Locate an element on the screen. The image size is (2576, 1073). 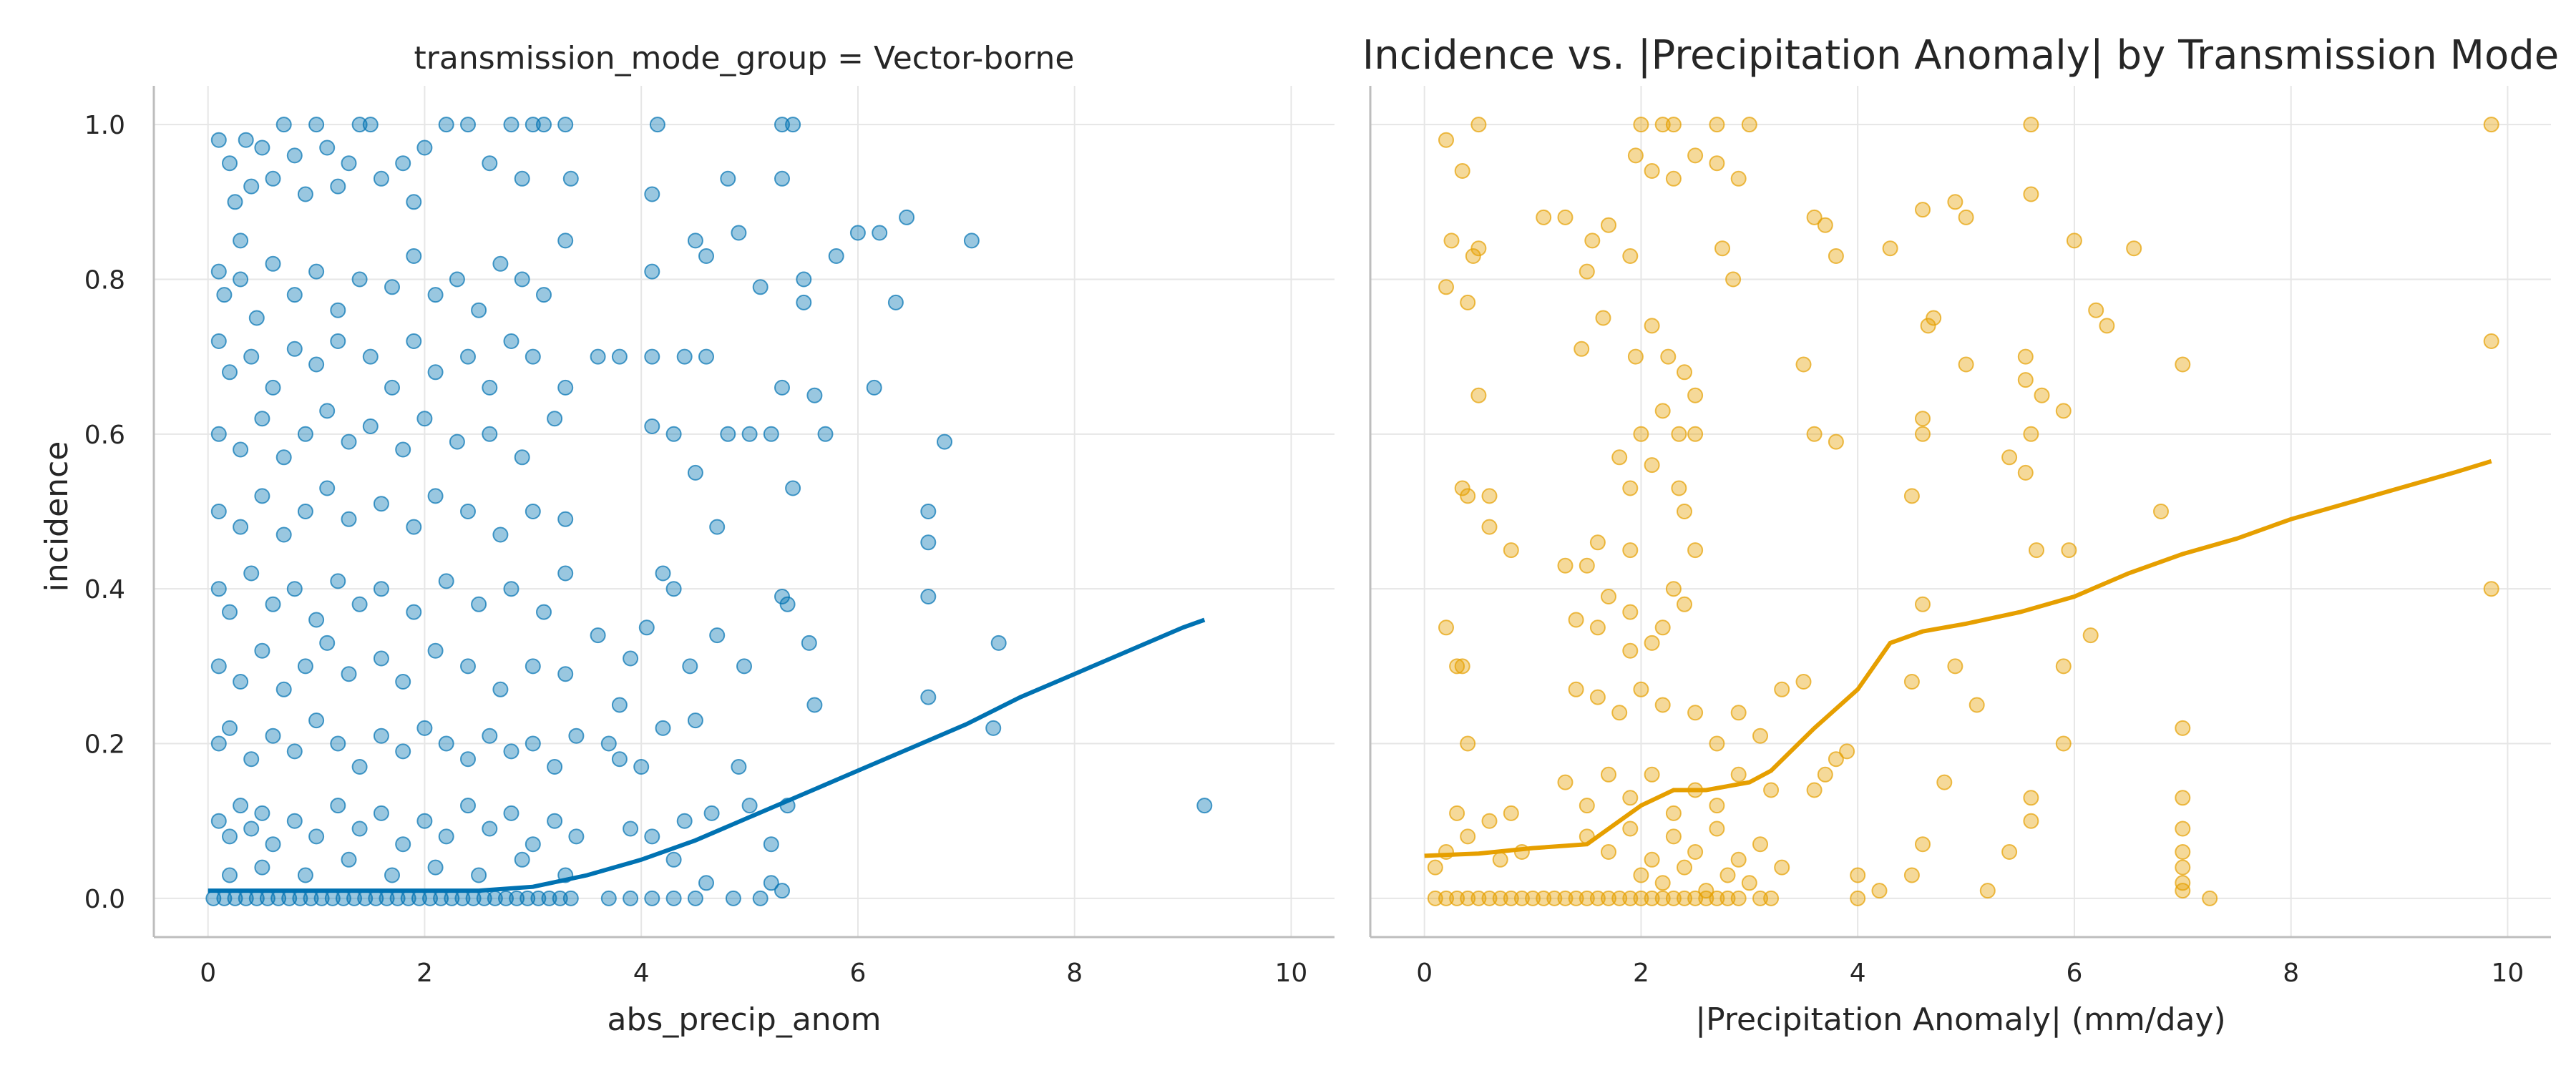
y-axis-label-left: incidence is located at coordinates (57, 516).